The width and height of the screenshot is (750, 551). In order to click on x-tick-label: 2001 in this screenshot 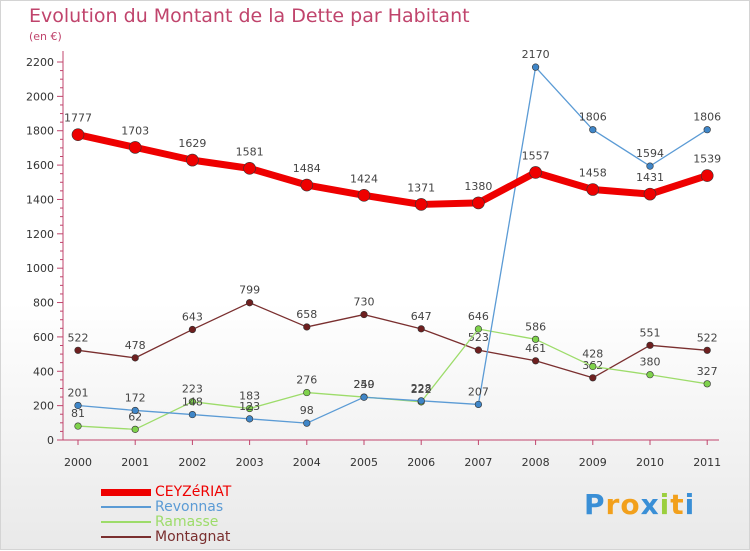, I will do `click(135, 462)`.